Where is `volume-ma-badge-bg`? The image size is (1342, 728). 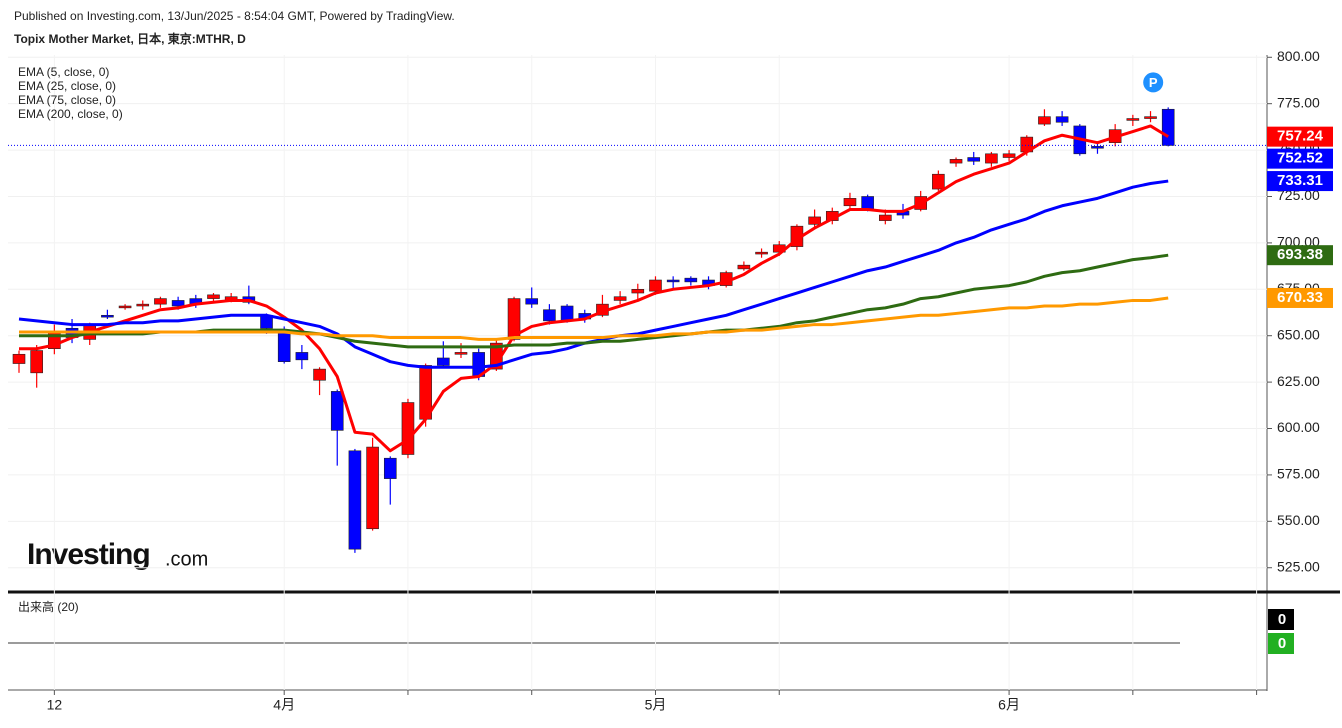
volume-ma-badge-bg is located at coordinates (1281, 643).